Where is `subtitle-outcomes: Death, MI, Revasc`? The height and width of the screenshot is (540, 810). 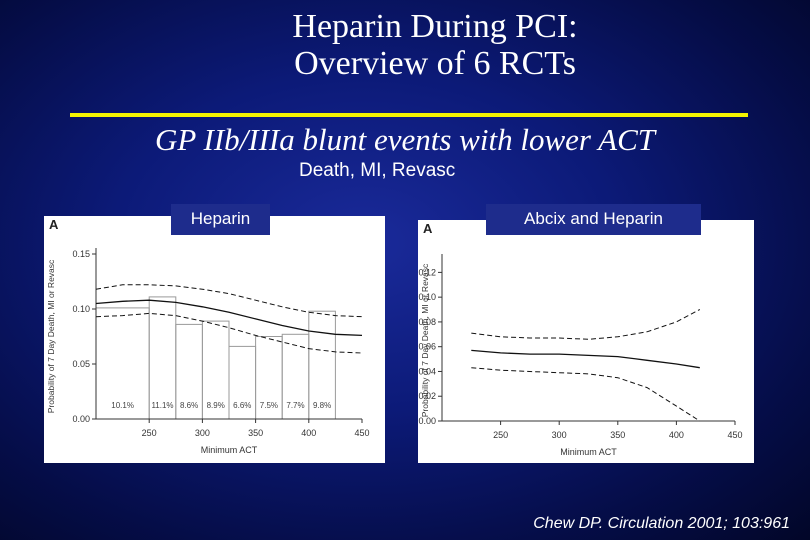
subtitle-outcomes: Death, MI, Revasc is located at coordinates (377, 170).